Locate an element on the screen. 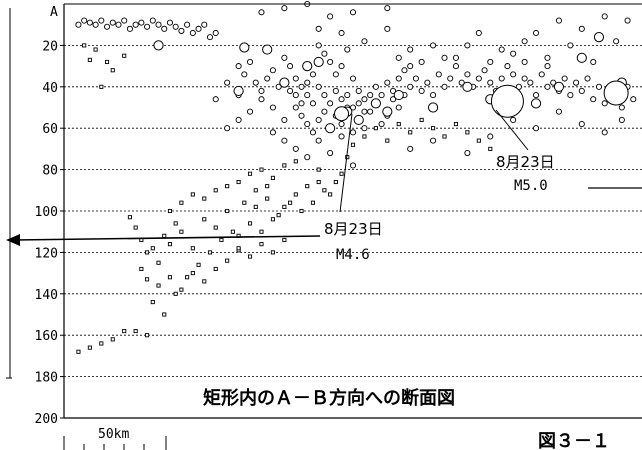 Image resolution: width=642 pixels, height=450 pixels. annotation-leader-m46 is located at coordinates (346, 163).